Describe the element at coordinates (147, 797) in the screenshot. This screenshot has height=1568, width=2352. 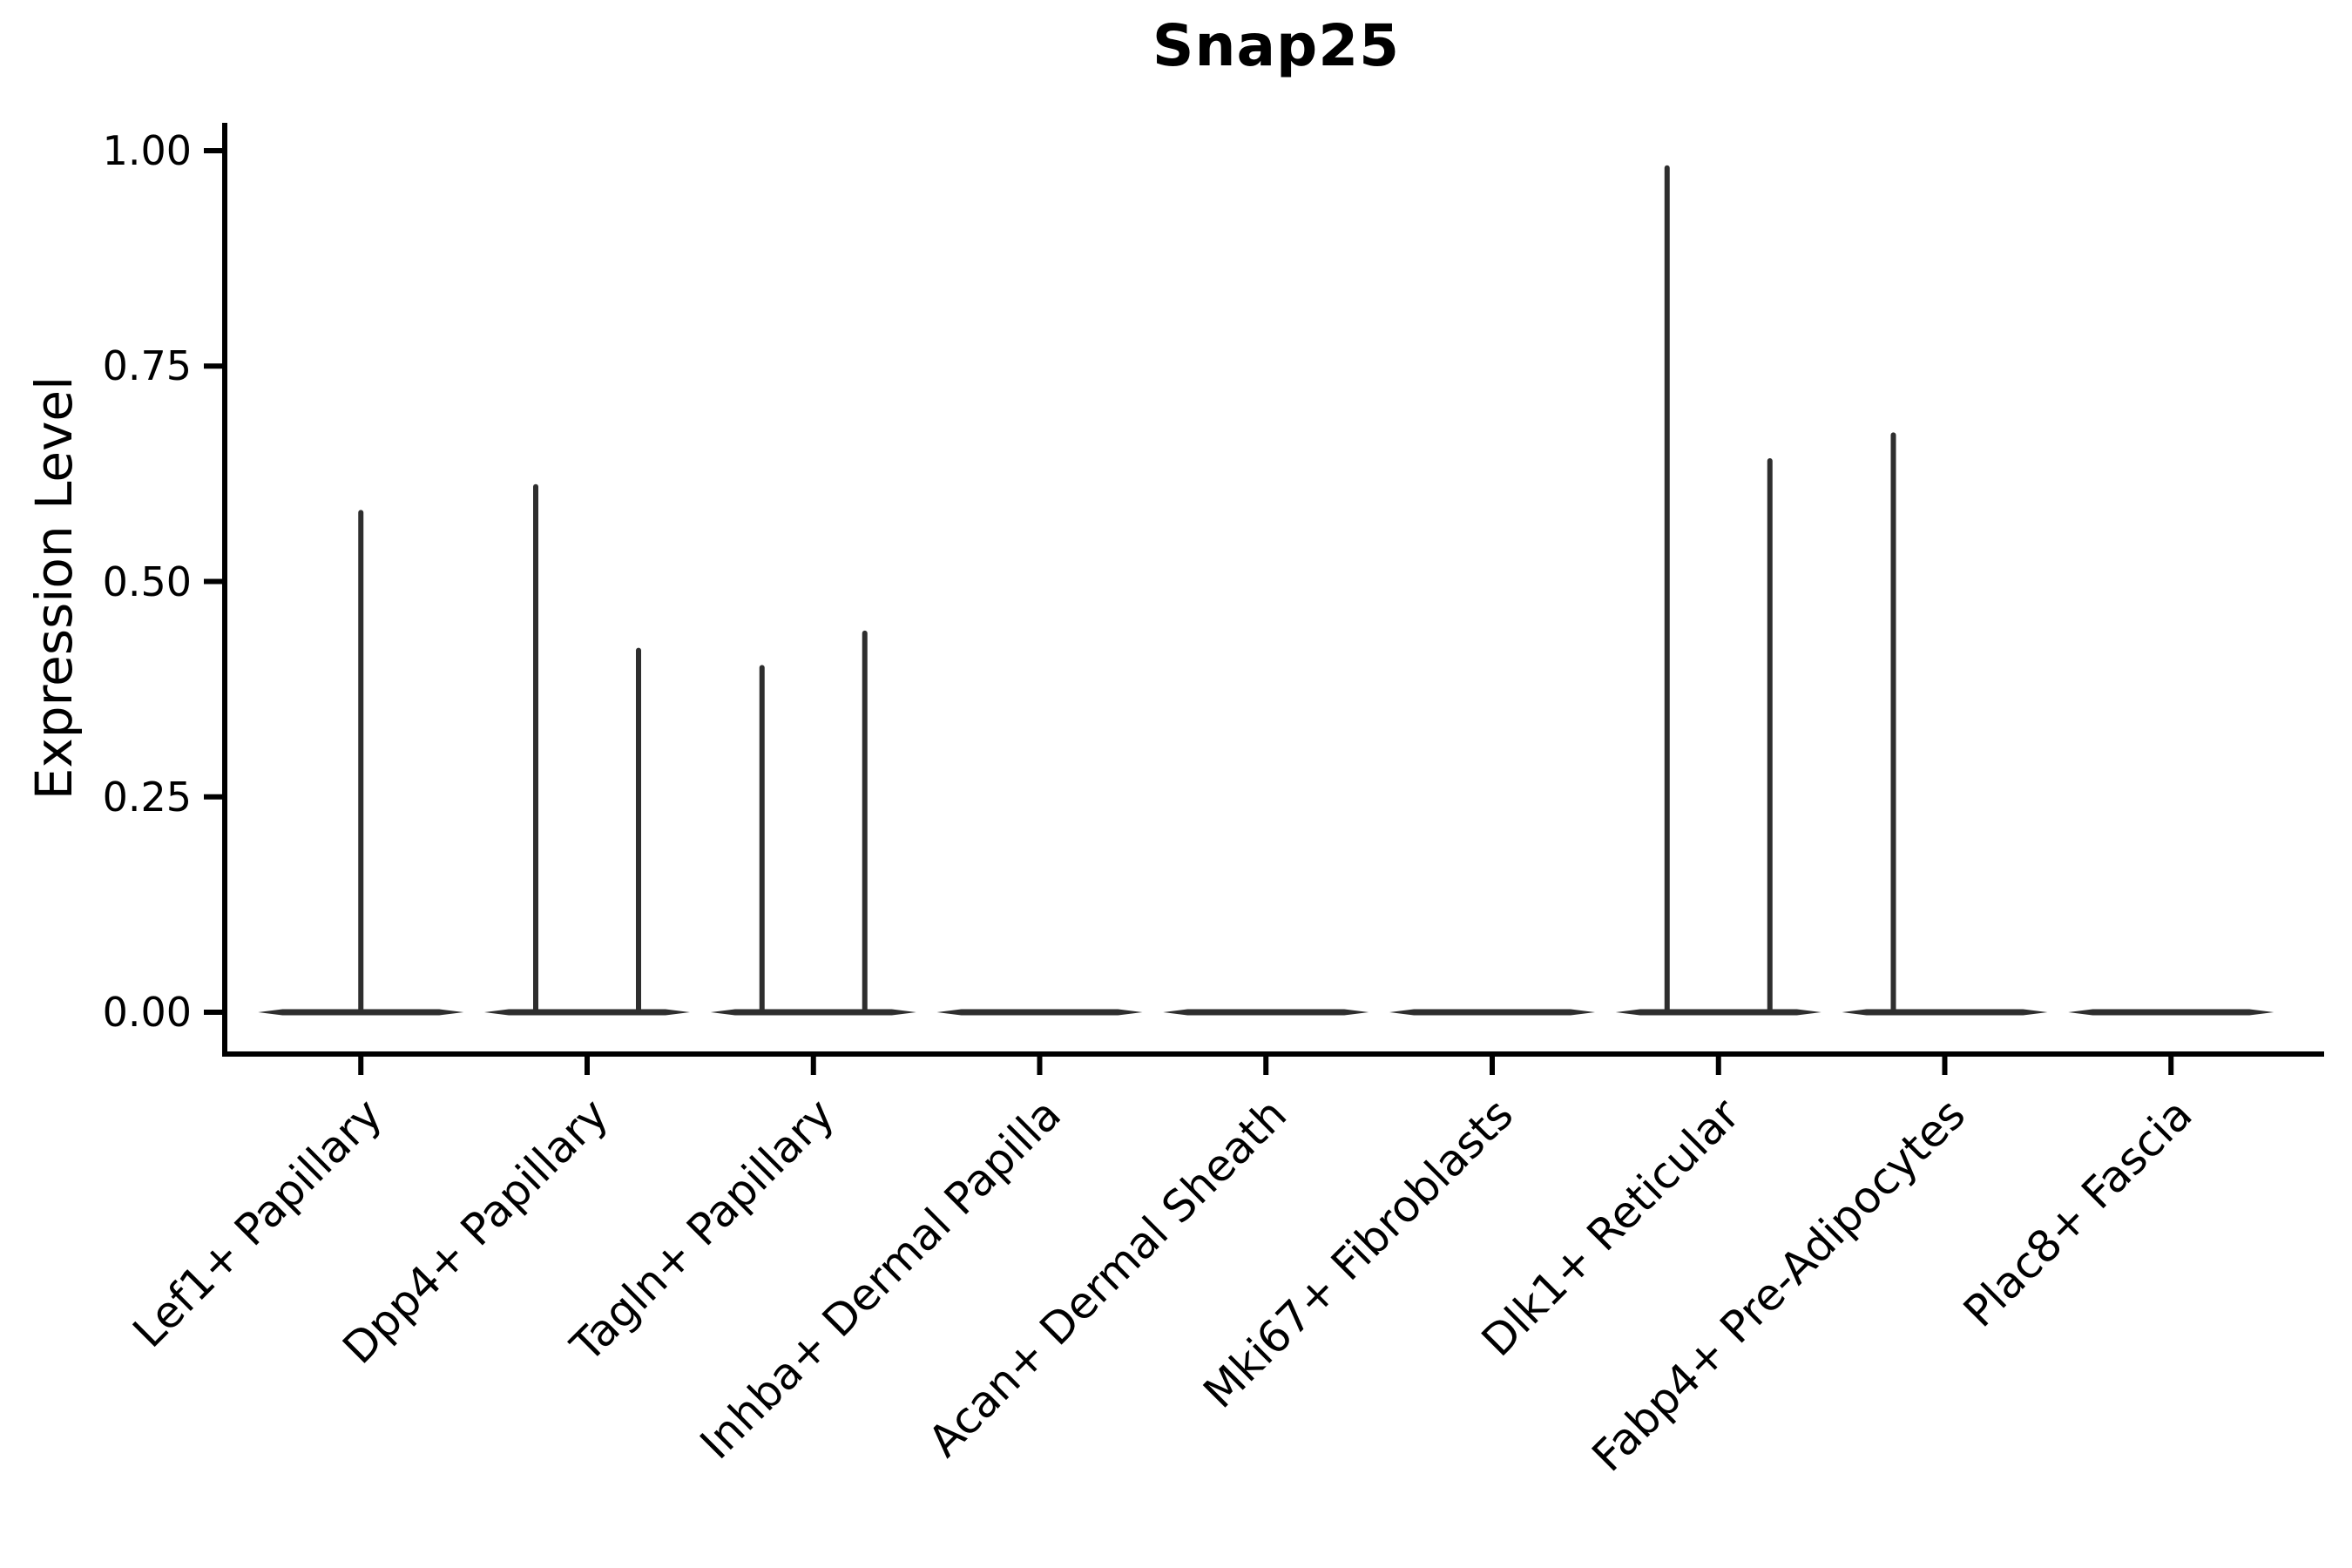
I see `y-tick-label: 0.25` at that location.